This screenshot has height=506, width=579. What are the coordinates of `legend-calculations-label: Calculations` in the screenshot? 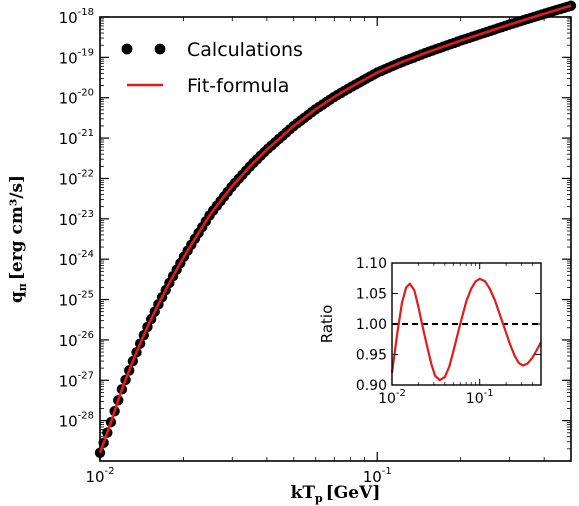 It's located at (245, 50).